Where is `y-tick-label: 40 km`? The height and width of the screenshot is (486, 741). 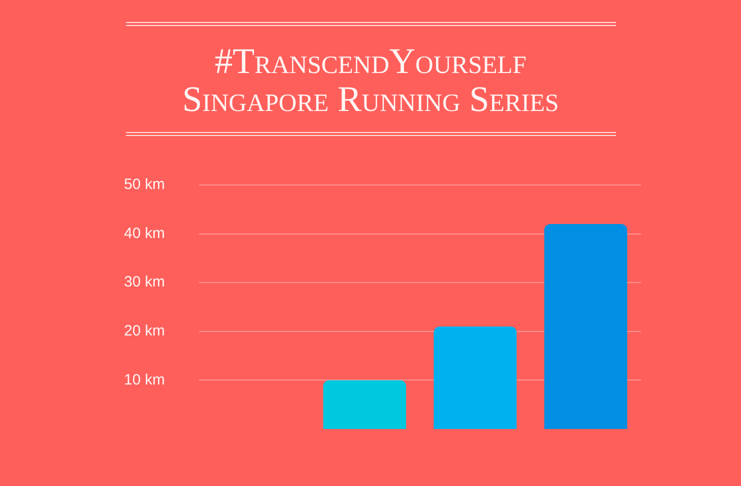
y-tick-label: 40 km is located at coordinates (144, 233).